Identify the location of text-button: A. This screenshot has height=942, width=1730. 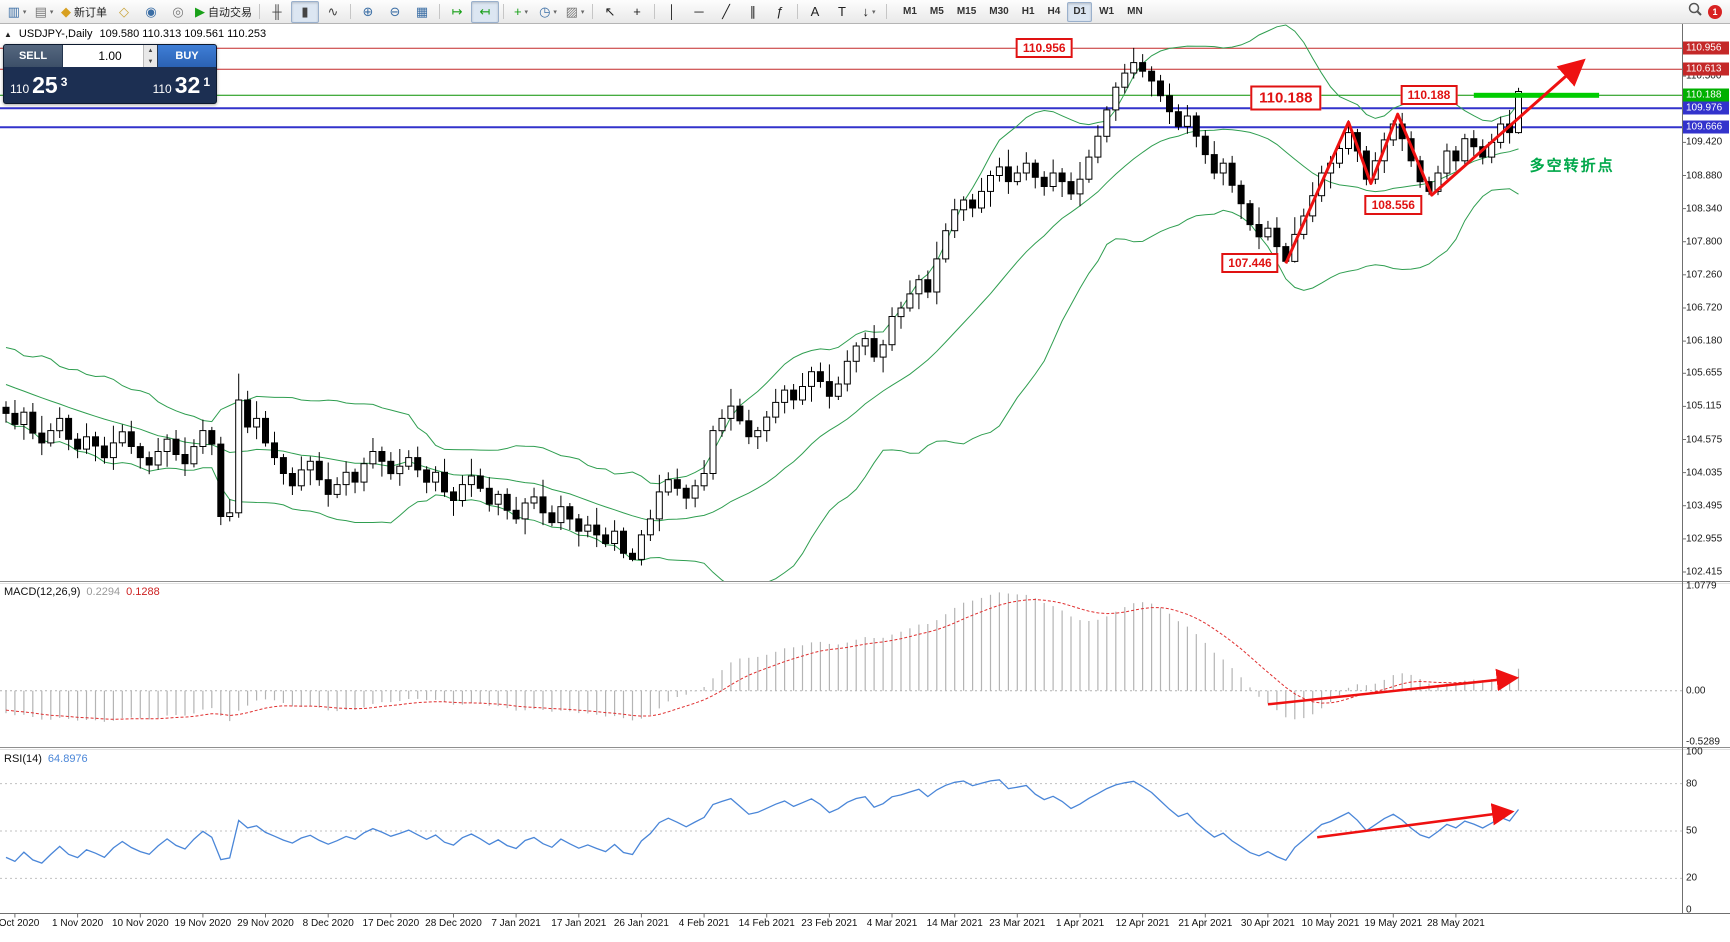
(815, 12).